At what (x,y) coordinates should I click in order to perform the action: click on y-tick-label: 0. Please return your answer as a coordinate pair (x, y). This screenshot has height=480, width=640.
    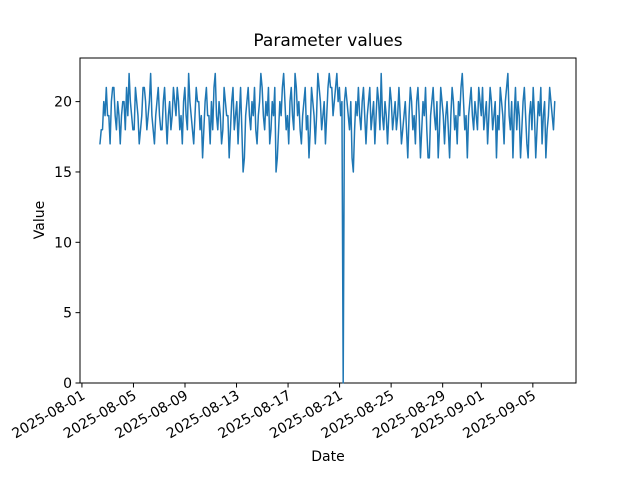
    Looking at the image, I should click on (67, 384).